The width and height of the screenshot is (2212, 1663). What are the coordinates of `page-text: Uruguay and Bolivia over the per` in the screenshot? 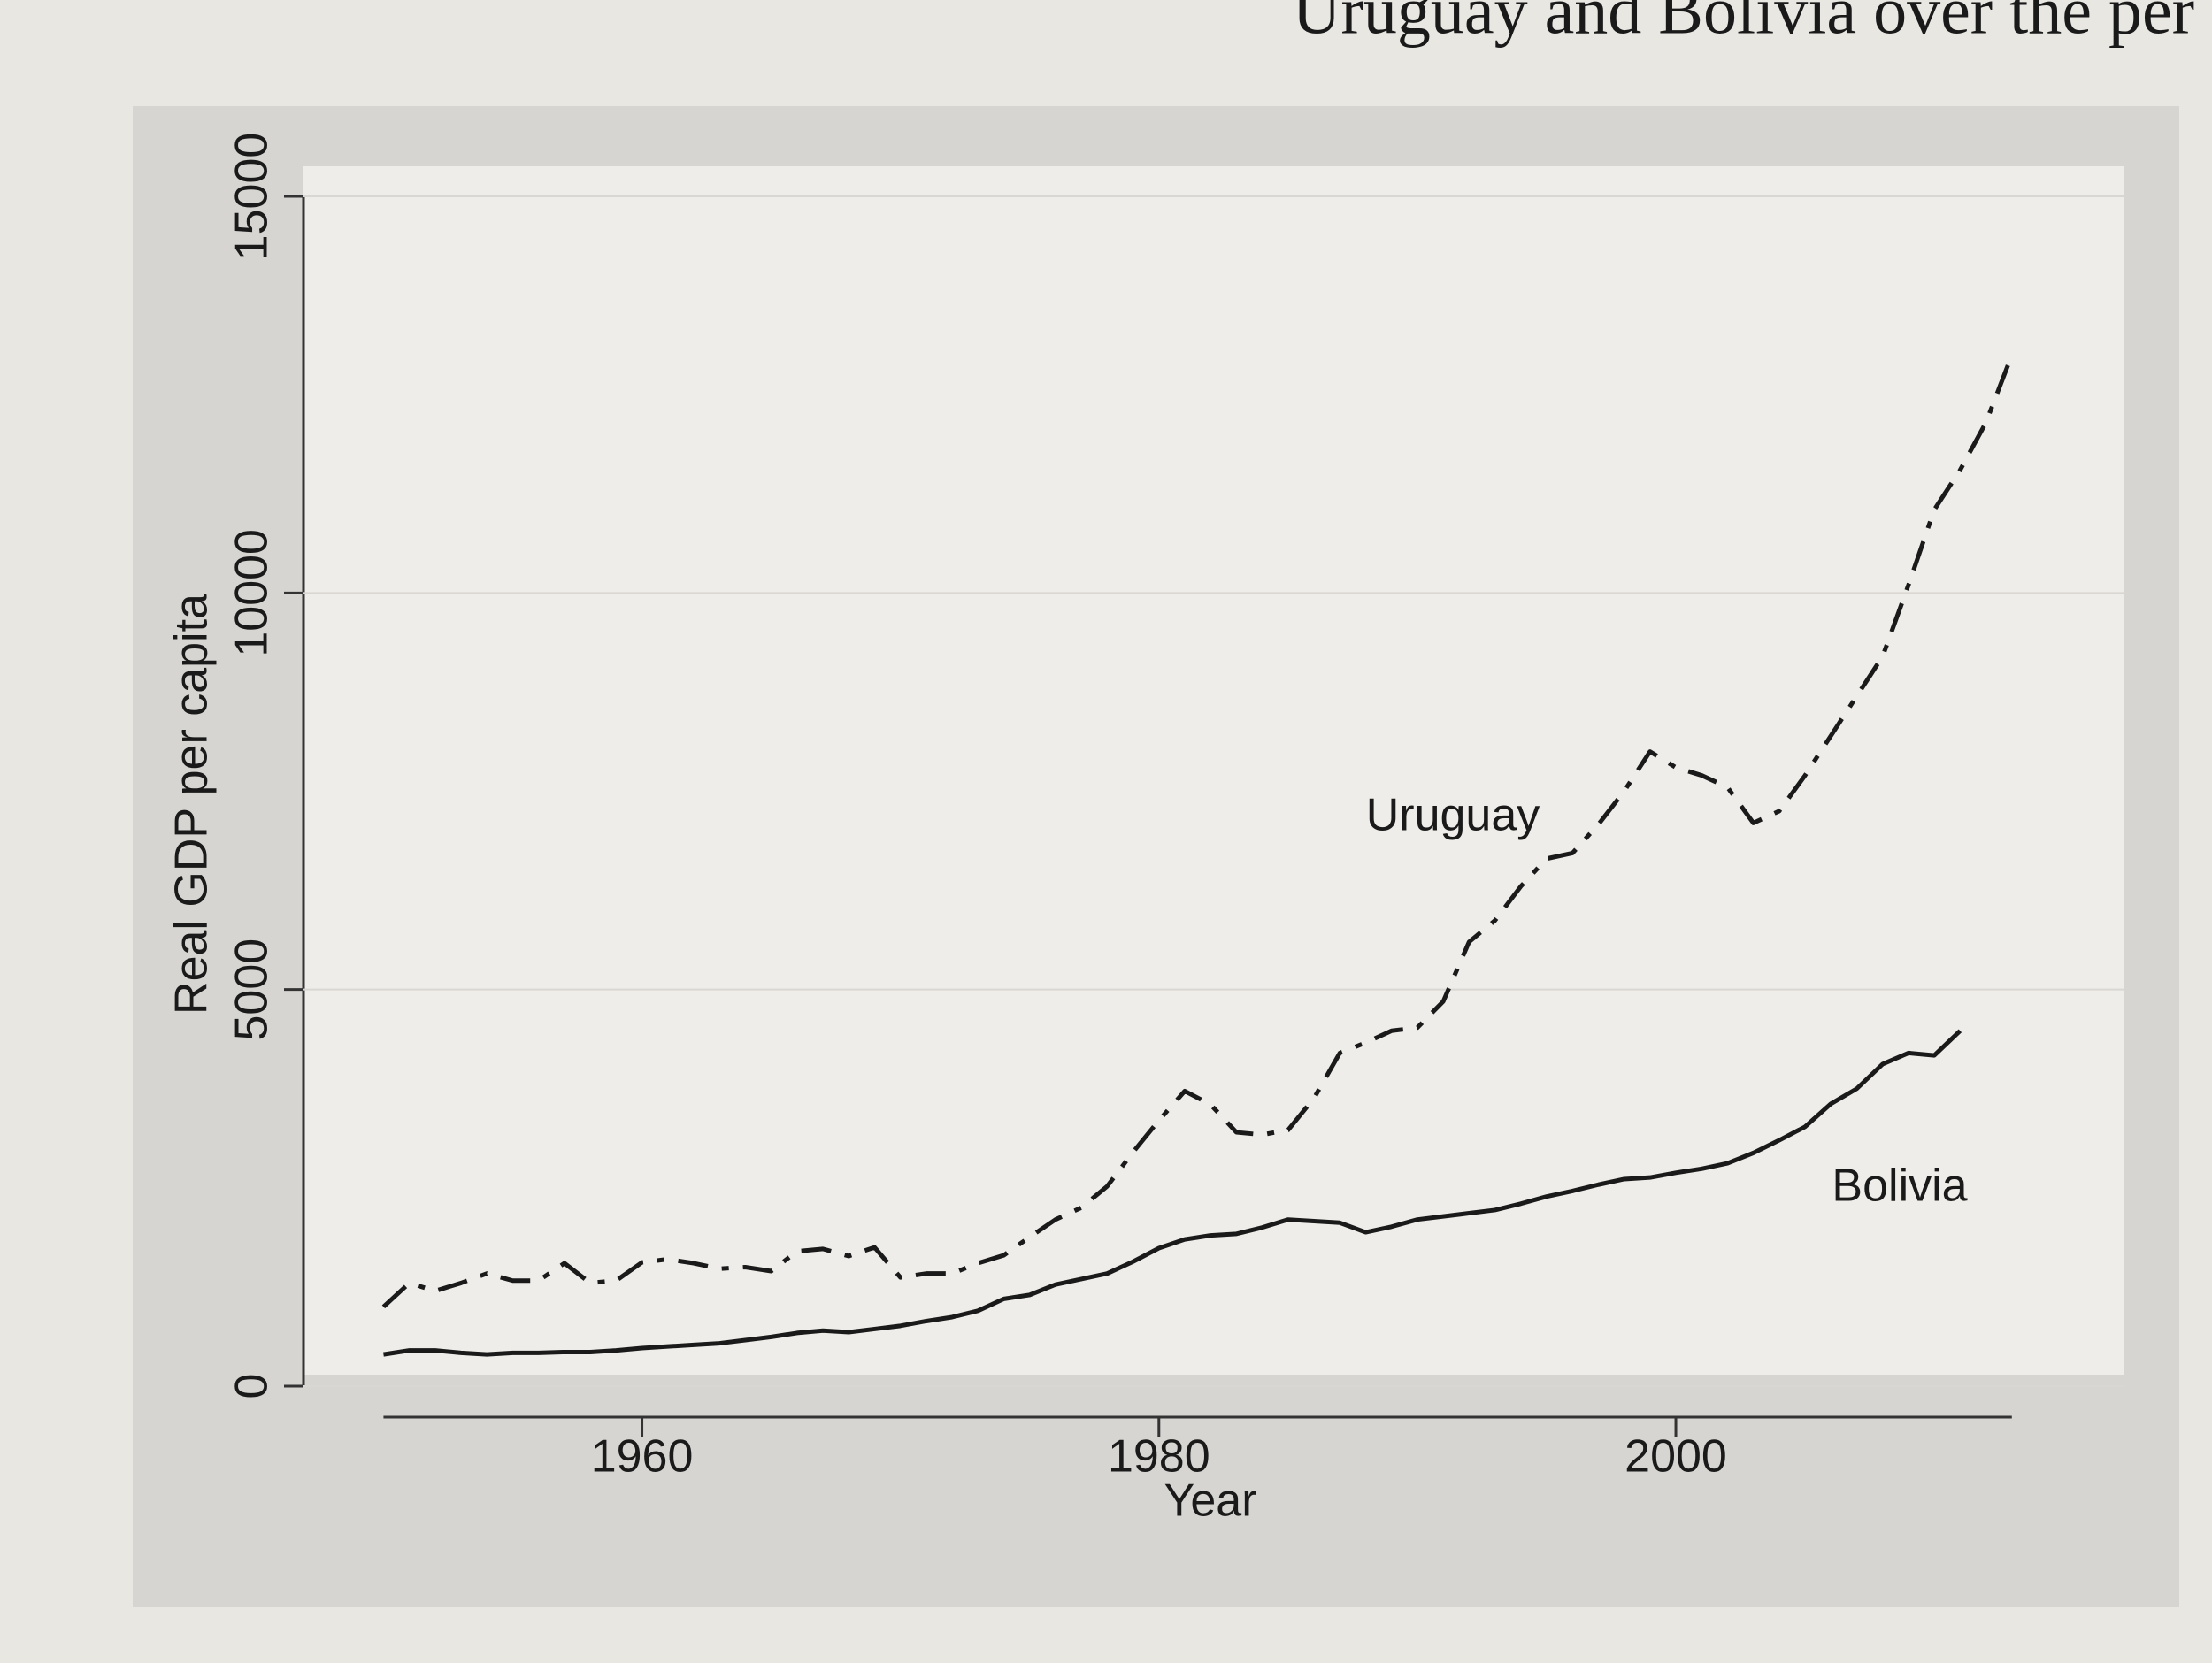 It's located at (1744, 24).